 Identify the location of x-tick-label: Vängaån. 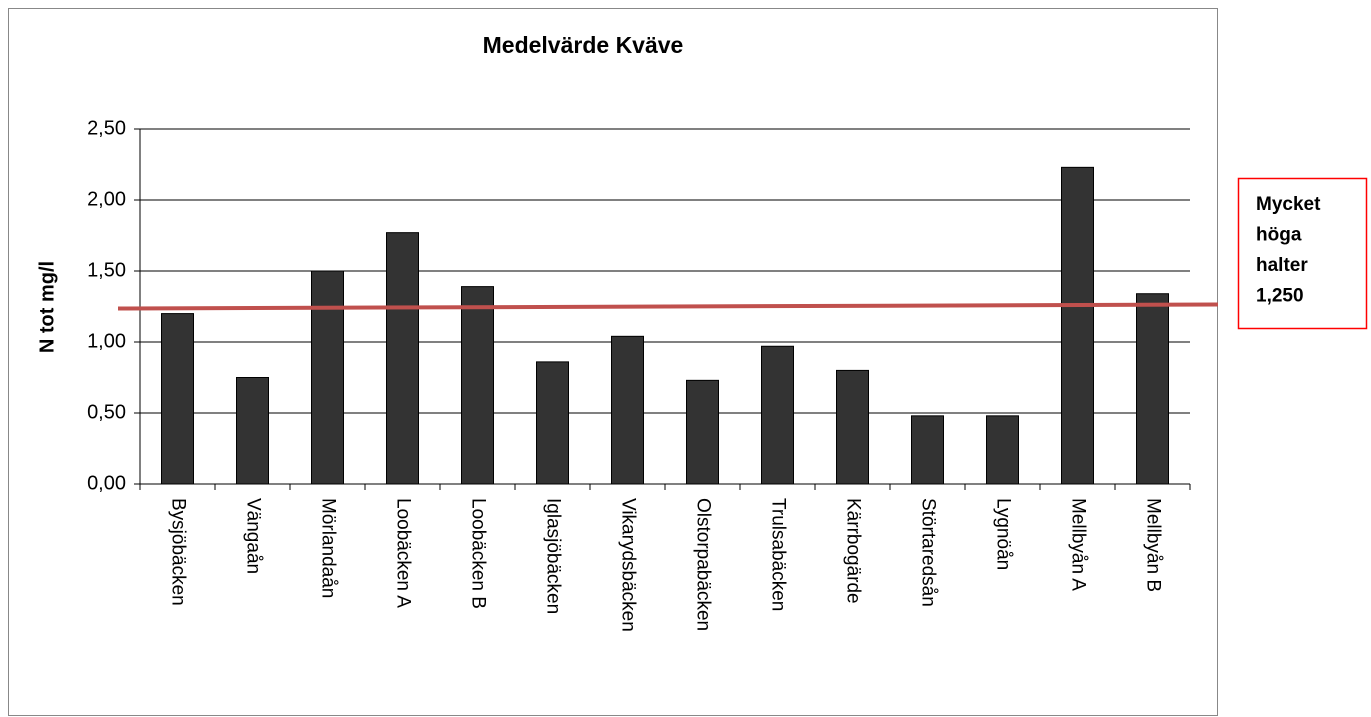
(252, 536).